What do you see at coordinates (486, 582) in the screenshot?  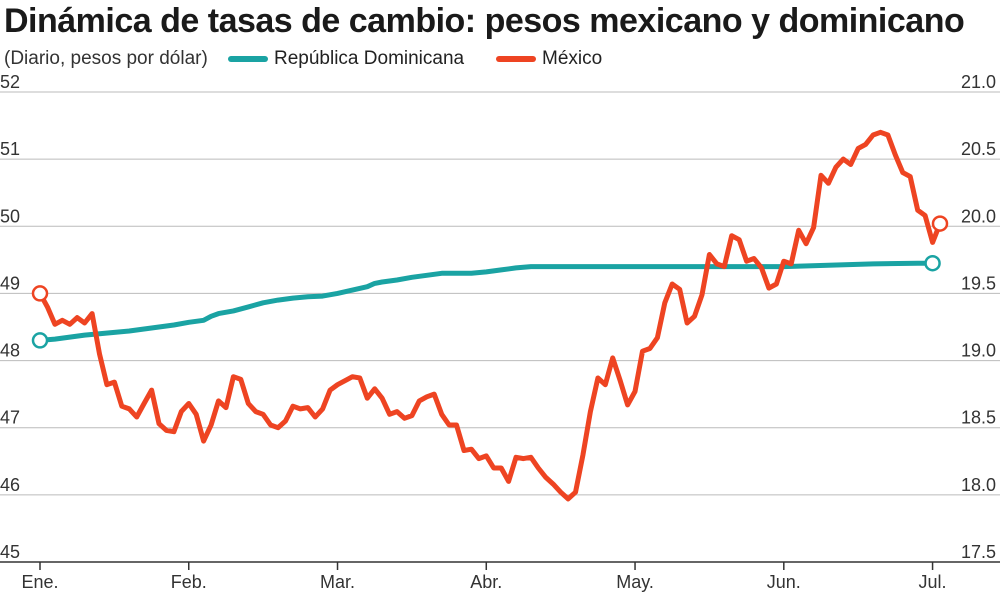 I see `x-tick-label: Abr.` at bounding box center [486, 582].